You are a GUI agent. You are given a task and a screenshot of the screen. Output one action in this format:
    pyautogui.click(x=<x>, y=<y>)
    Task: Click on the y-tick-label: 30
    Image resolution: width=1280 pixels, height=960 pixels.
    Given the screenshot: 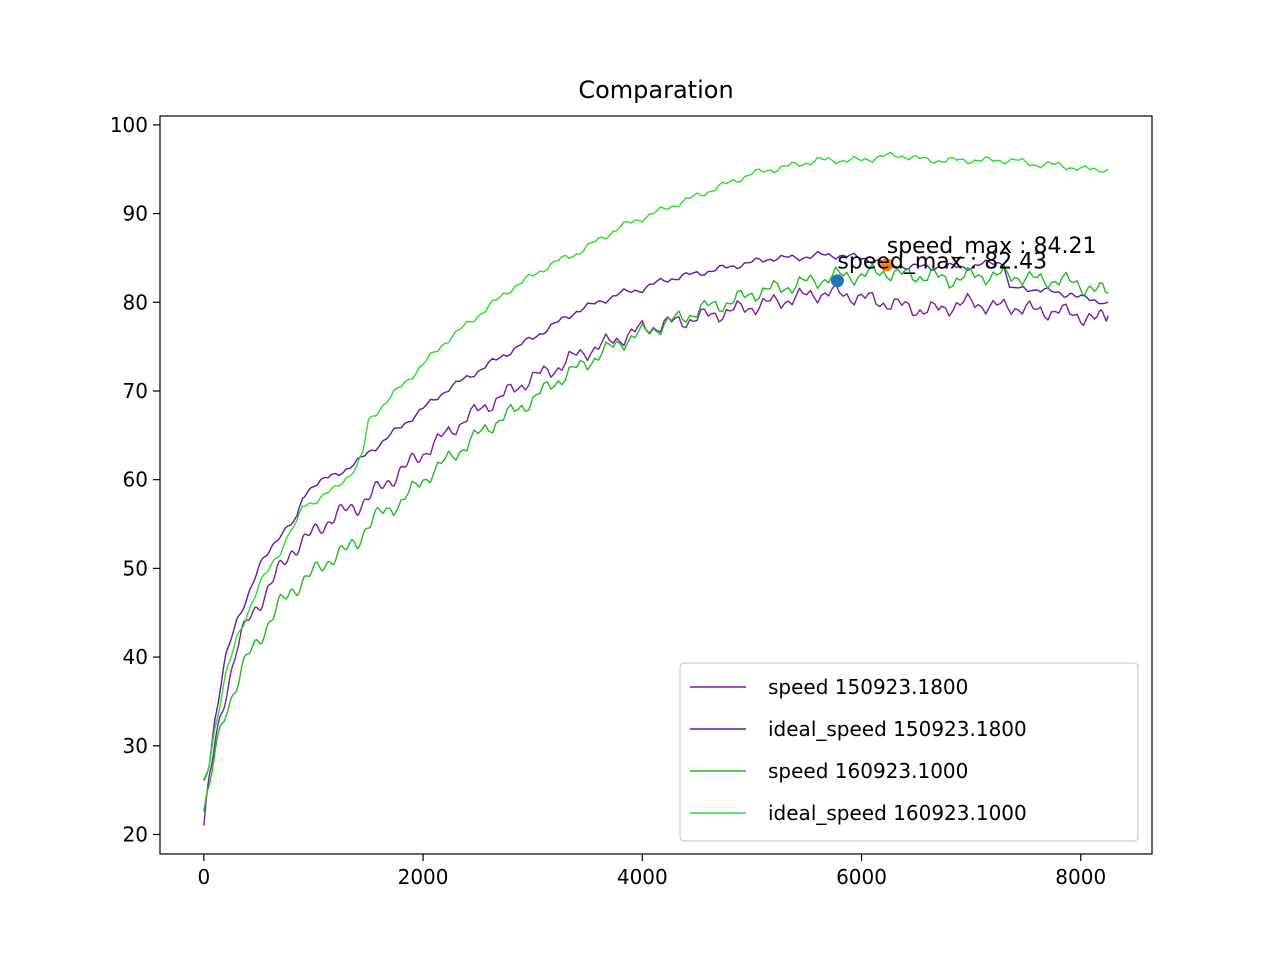 What is the action you would take?
    pyautogui.click(x=135, y=746)
    